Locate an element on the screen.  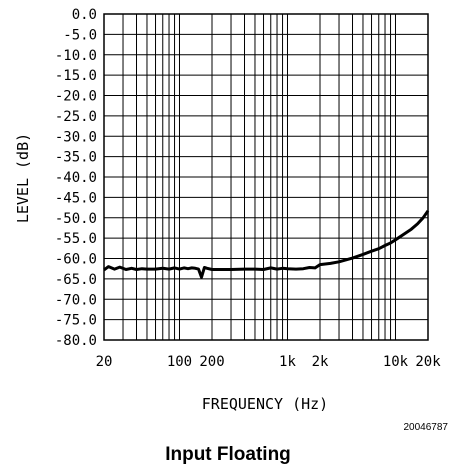
y-axis-label: LEVEL (dB) is located at coordinates (23, 178).